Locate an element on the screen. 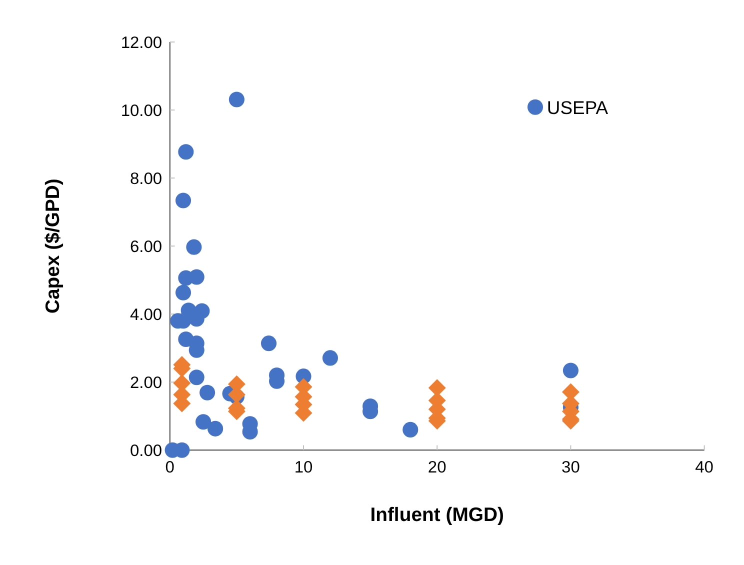 The height and width of the screenshot is (565, 744). y-tick-label: 6.00 is located at coordinates (146, 247).